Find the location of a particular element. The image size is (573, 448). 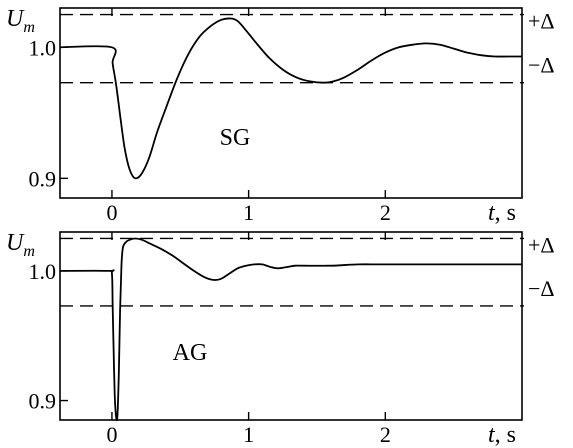

ag-x-axis-label: t, s is located at coordinates (502, 435).